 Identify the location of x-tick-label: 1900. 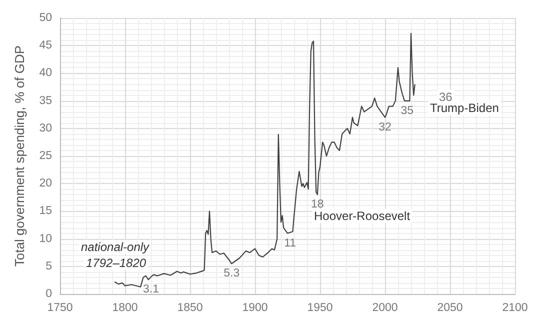
(255, 308).